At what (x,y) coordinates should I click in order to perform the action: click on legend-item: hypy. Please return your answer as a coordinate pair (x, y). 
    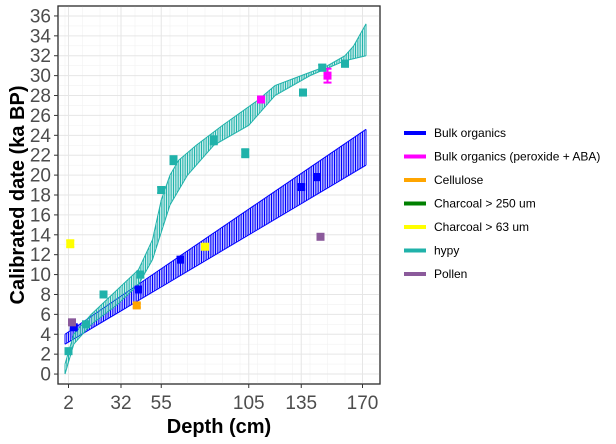
    Looking at the image, I should click on (431, 251).